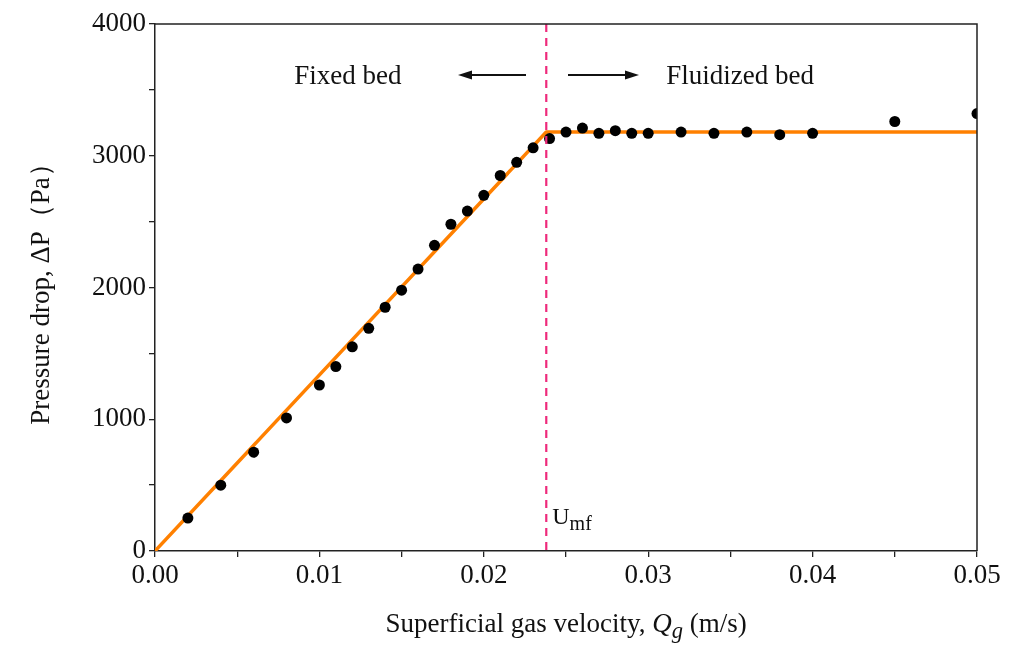 The width and height of the screenshot is (1016, 659). Describe the element at coordinates (648, 574) in the screenshot. I see `x-tick-label: 0.03` at that location.